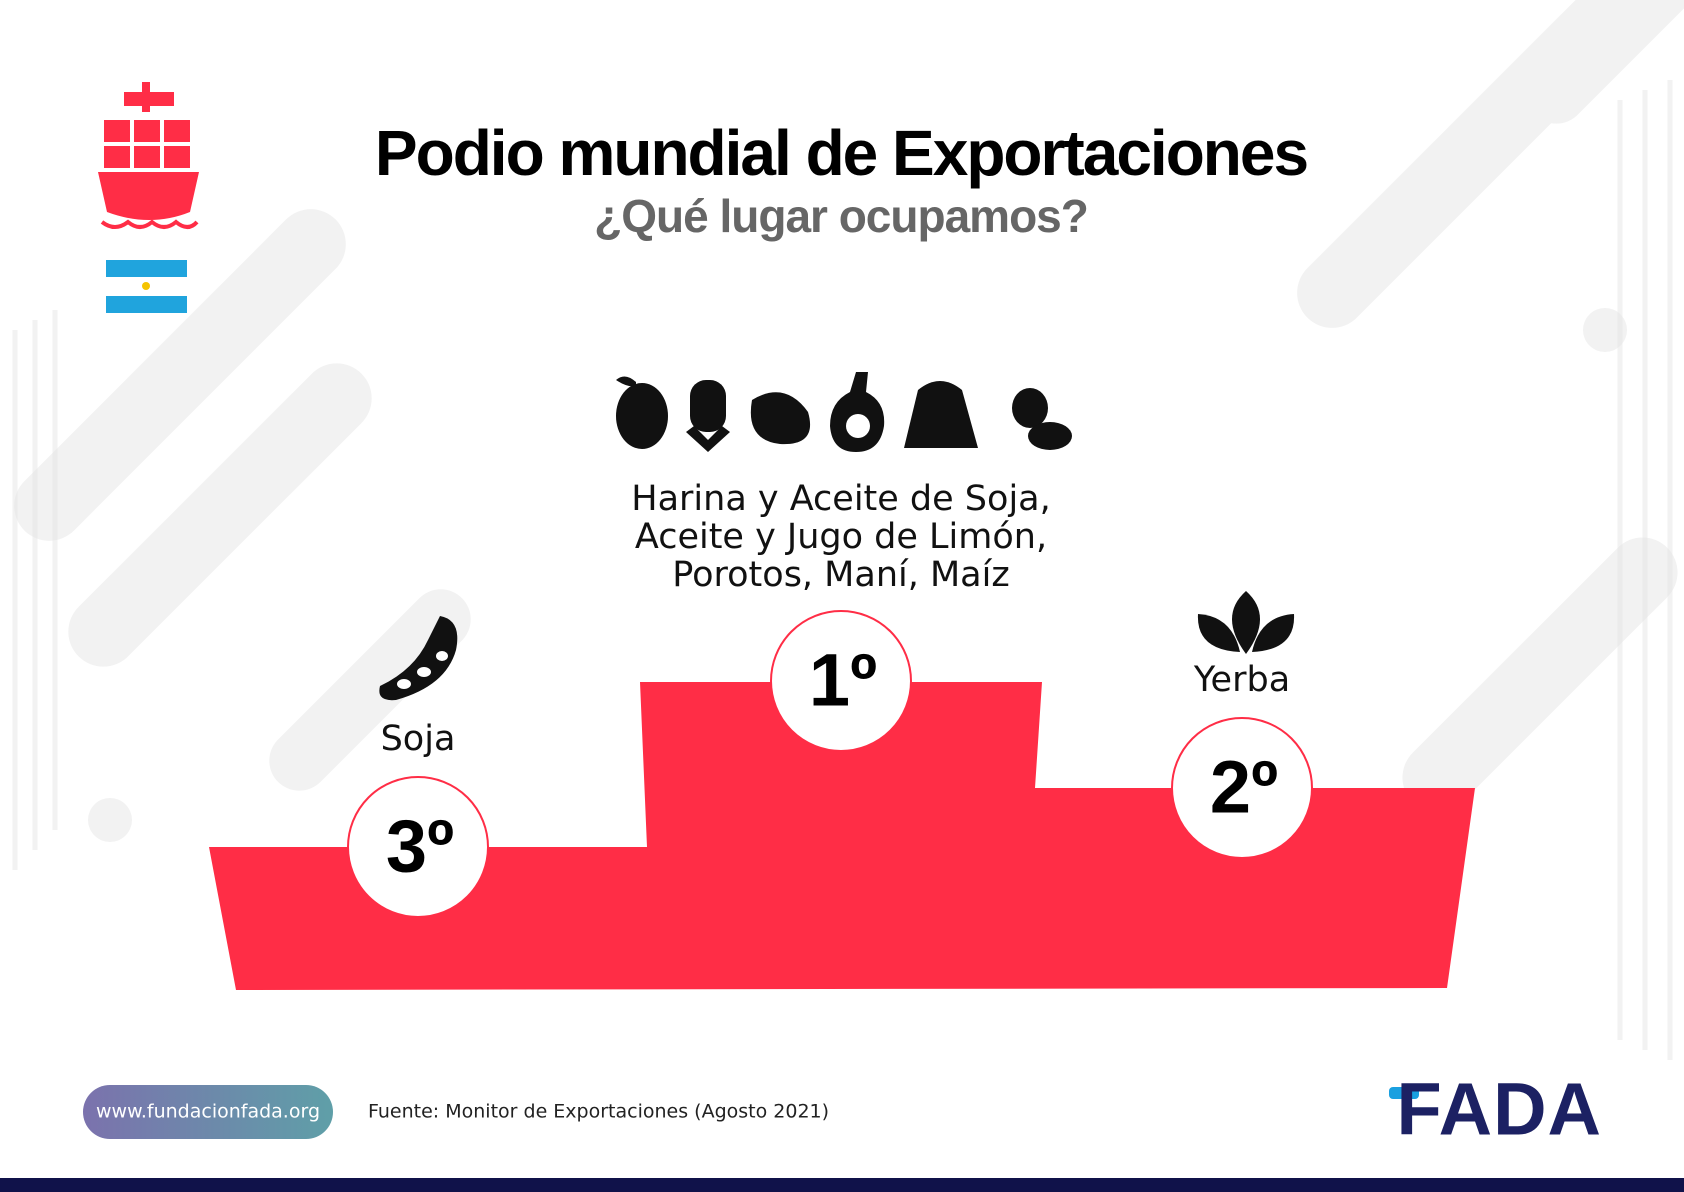 The width and height of the screenshot is (1684, 1192). I want to click on subtitle: ¿Qué lugar ocupamos?, so click(841, 216).